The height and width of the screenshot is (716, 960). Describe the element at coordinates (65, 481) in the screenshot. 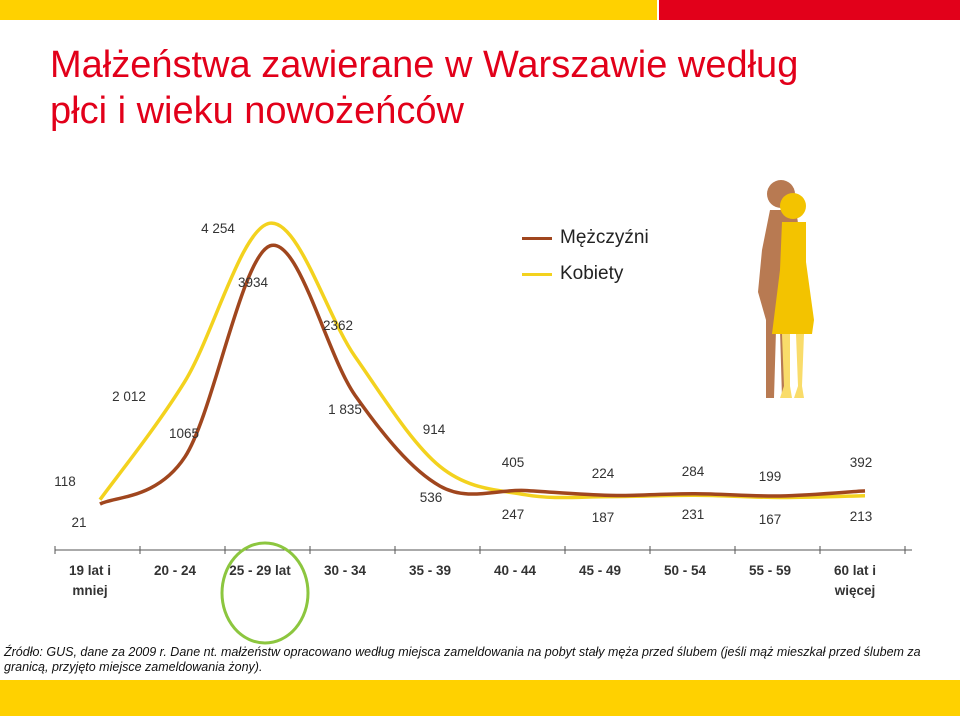

I see `value-label-women: 118` at that location.